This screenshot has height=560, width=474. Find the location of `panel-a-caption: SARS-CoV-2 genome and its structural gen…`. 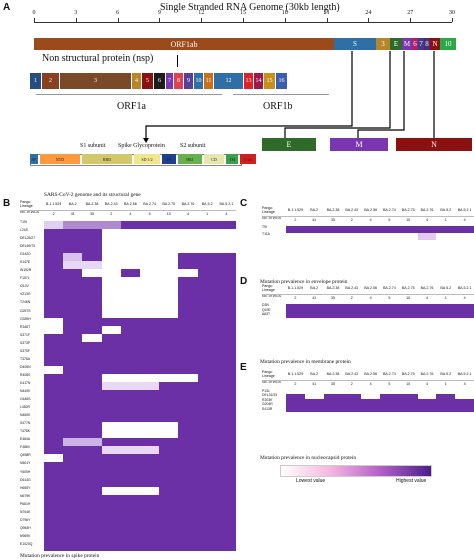

panel-a-caption: SARS-CoV-2 genome and its structural gen… is located at coordinates (92, 195).